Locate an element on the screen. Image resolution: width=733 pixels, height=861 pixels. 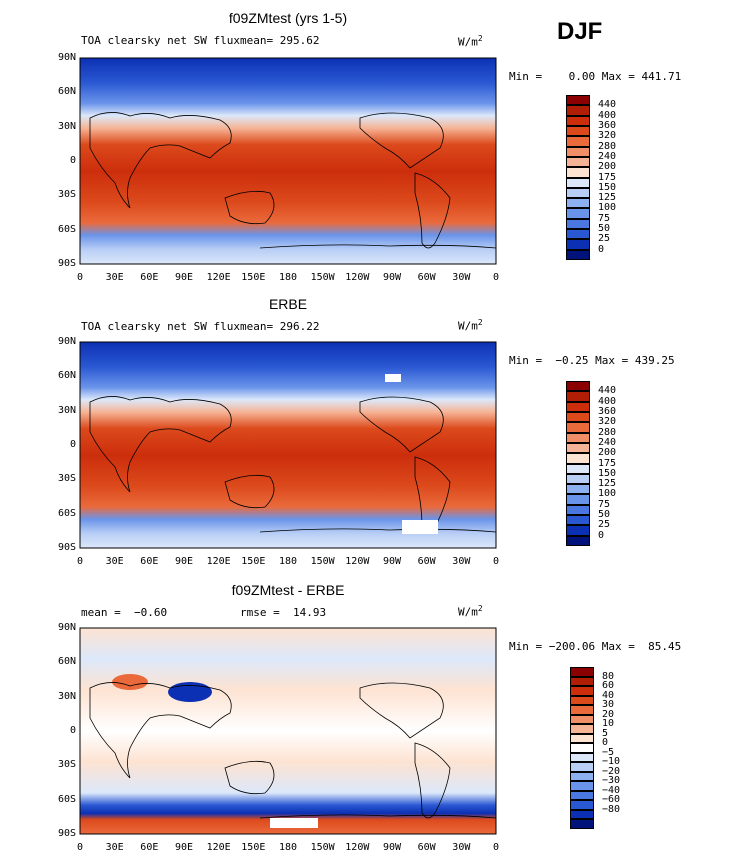
panel-2-title: ERBE is located at coordinates (288, 304).